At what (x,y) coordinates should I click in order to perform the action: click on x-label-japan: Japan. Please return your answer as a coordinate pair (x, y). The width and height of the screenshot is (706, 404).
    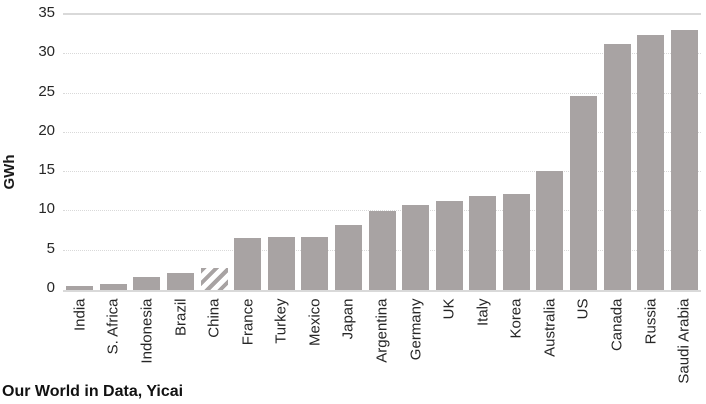
    Looking at the image, I should click on (348, 319).